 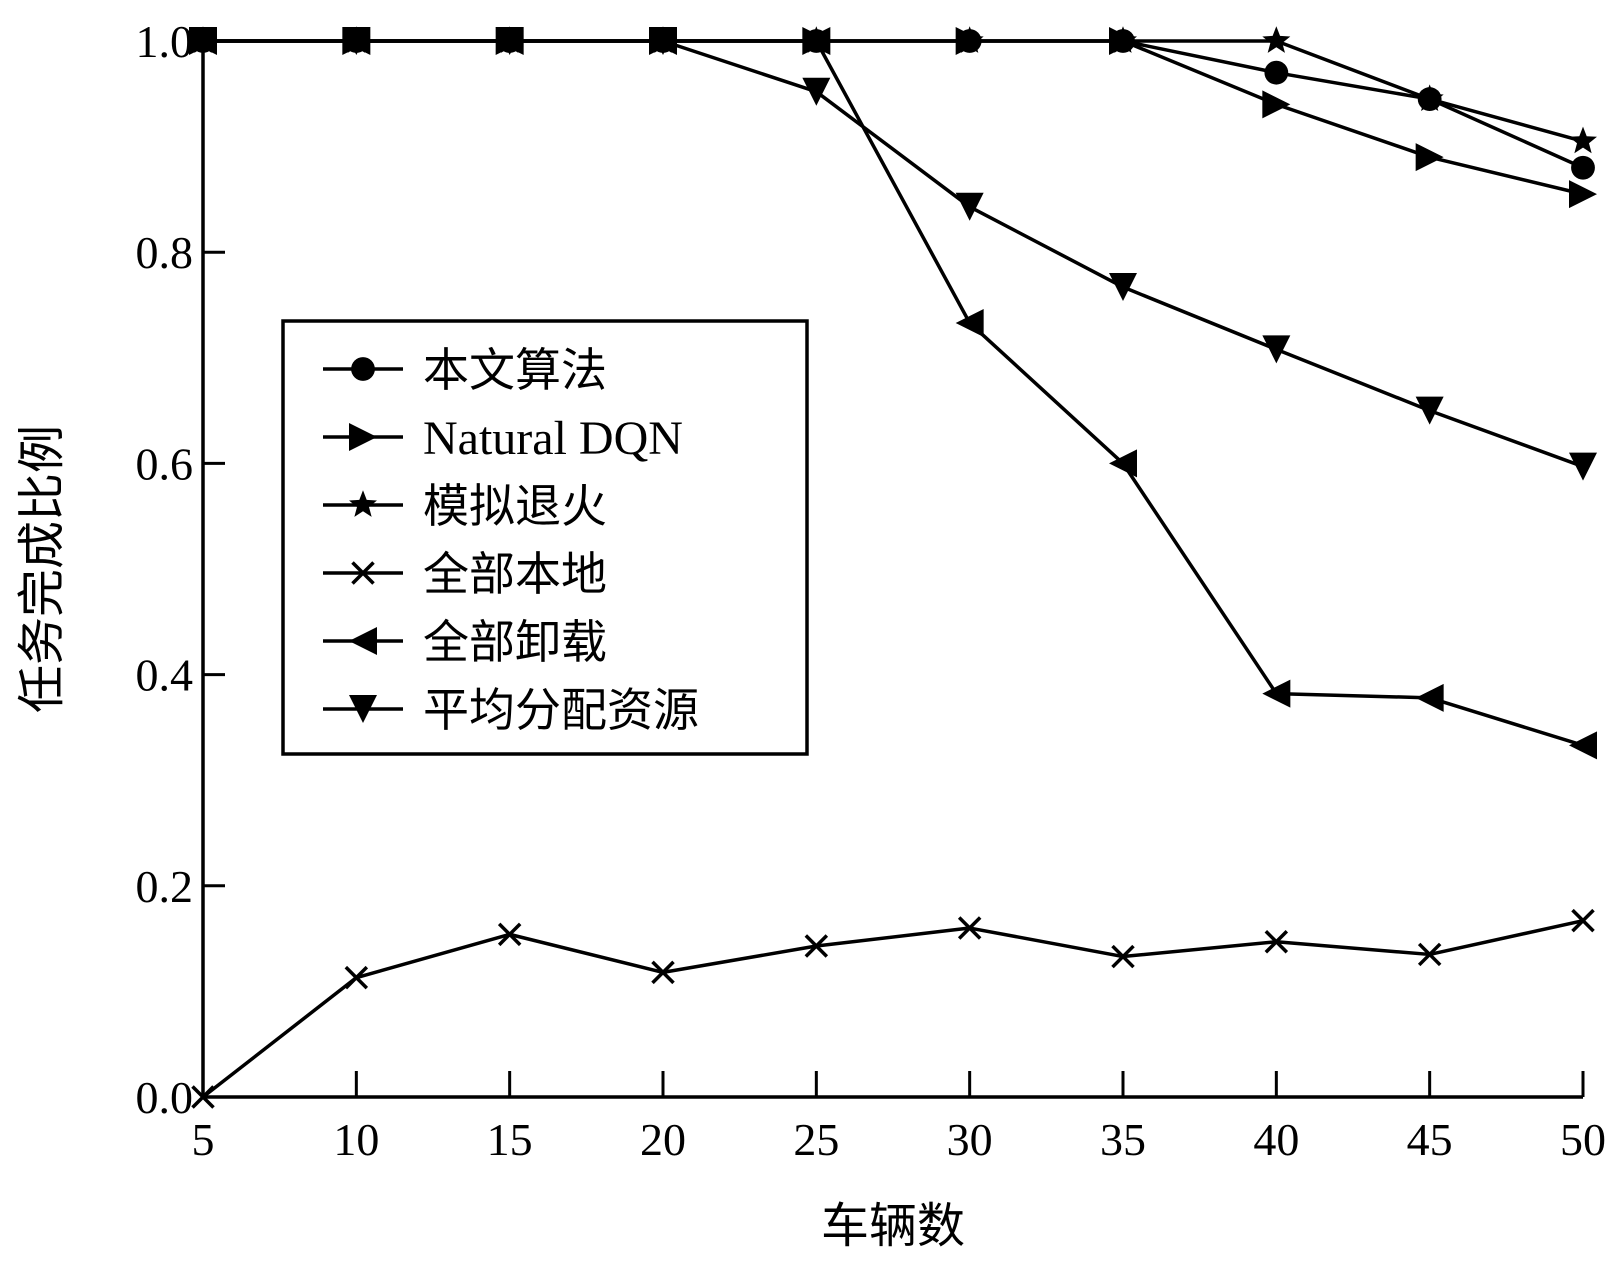 I want to click on legend-item: 全部本地, so click(x=465, y=574).